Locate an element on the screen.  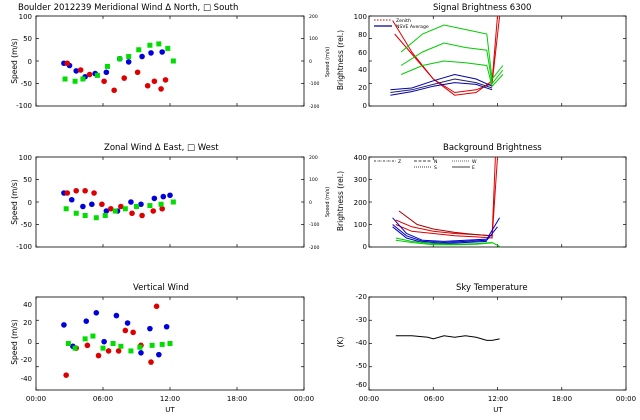
panel-skytemp-title: Sky Temperature is located at coordinates (492, 288).